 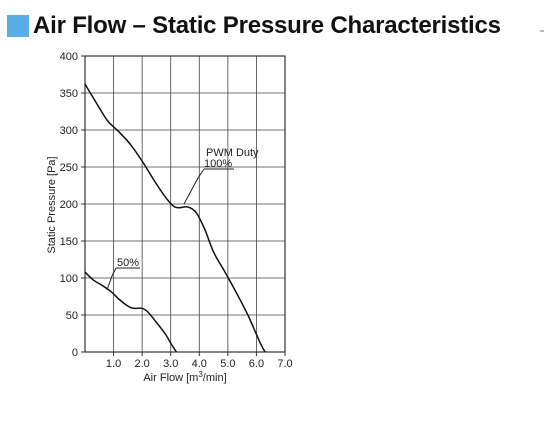 What do you see at coordinates (141, 364) in the screenshot?
I see `x-tick-label: 2.0` at bounding box center [141, 364].